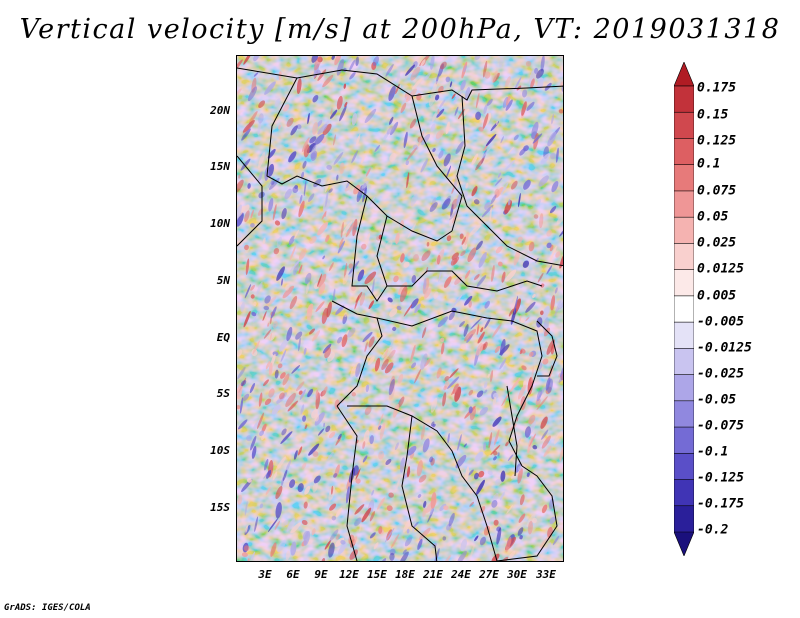  What do you see at coordinates (359, 159) in the screenshot?
I see `border-sahel` at bounding box center [359, 159].